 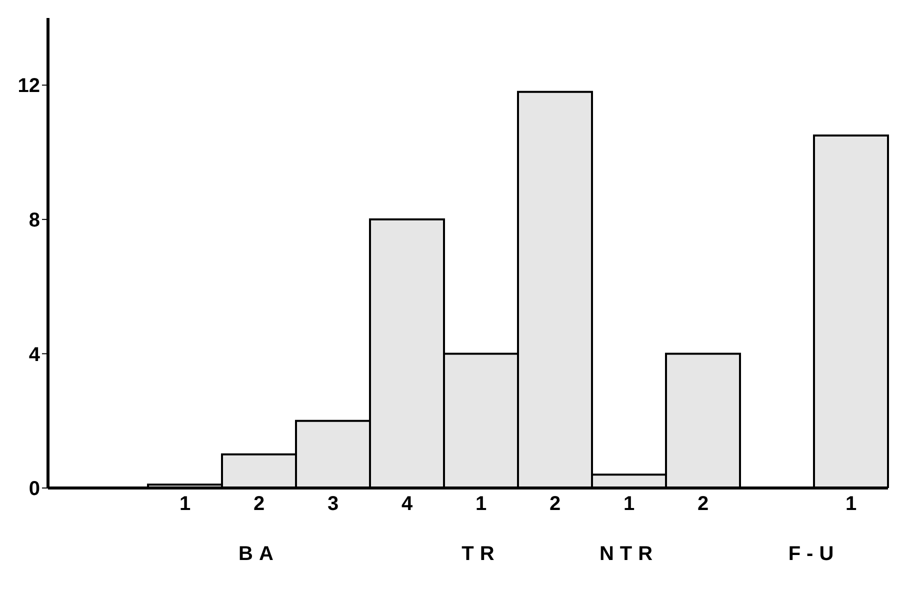 I want to click on x-tick-label: 4, so click(x=407, y=504).